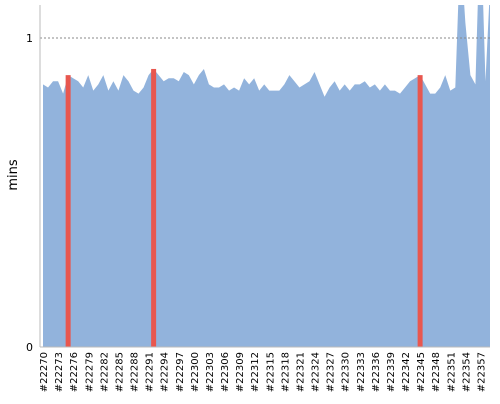 This screenshot has height=404, width=500. Describe the element at coordinates (165, 372) in the screenshot. I see `x-tick-label: #22294` at that location.